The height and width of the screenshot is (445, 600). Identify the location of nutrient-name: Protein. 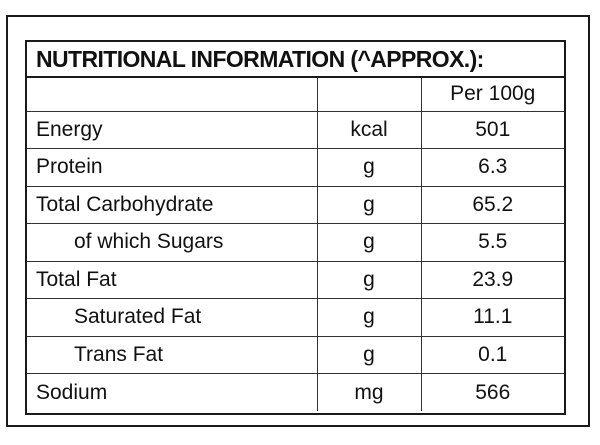
(172, 167).